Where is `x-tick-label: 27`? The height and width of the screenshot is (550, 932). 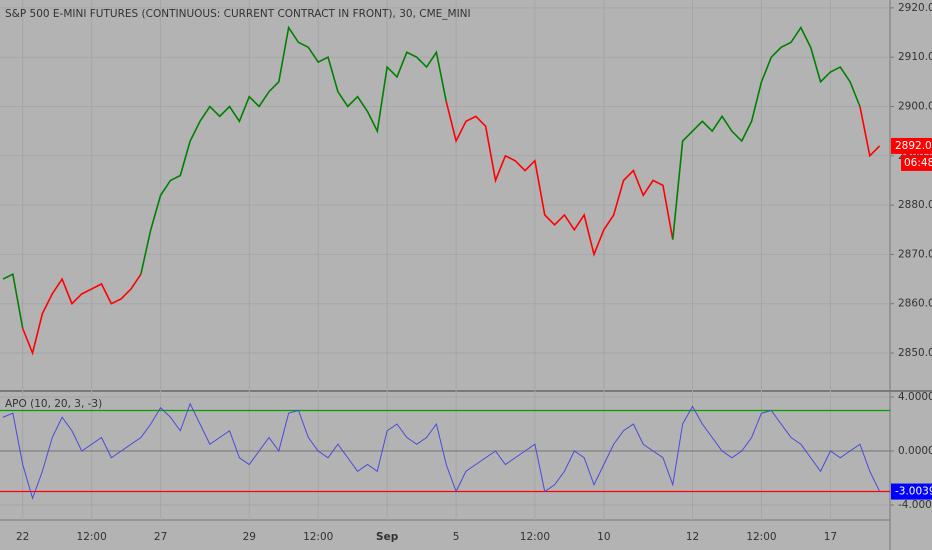 x-tick-label: 27 is located at coordinates (160, 537).